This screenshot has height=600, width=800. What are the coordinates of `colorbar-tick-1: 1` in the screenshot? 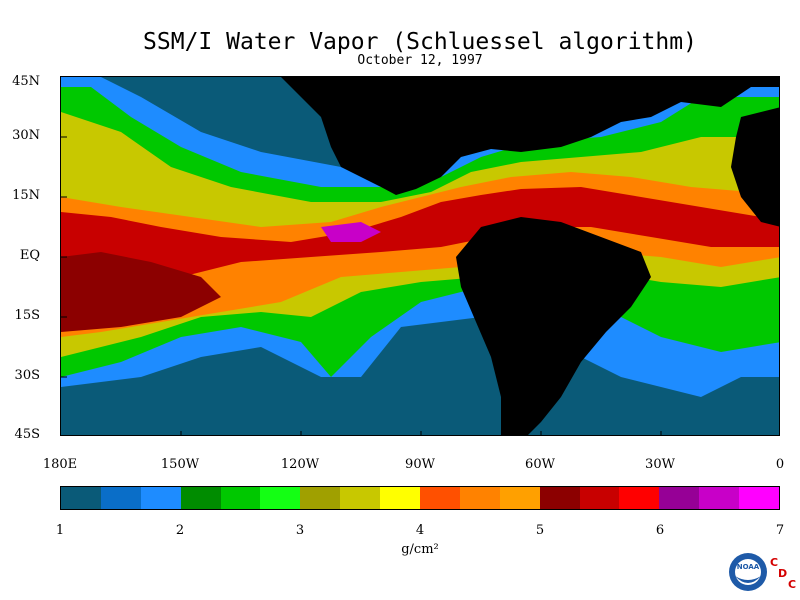 It's located at (60, 530).